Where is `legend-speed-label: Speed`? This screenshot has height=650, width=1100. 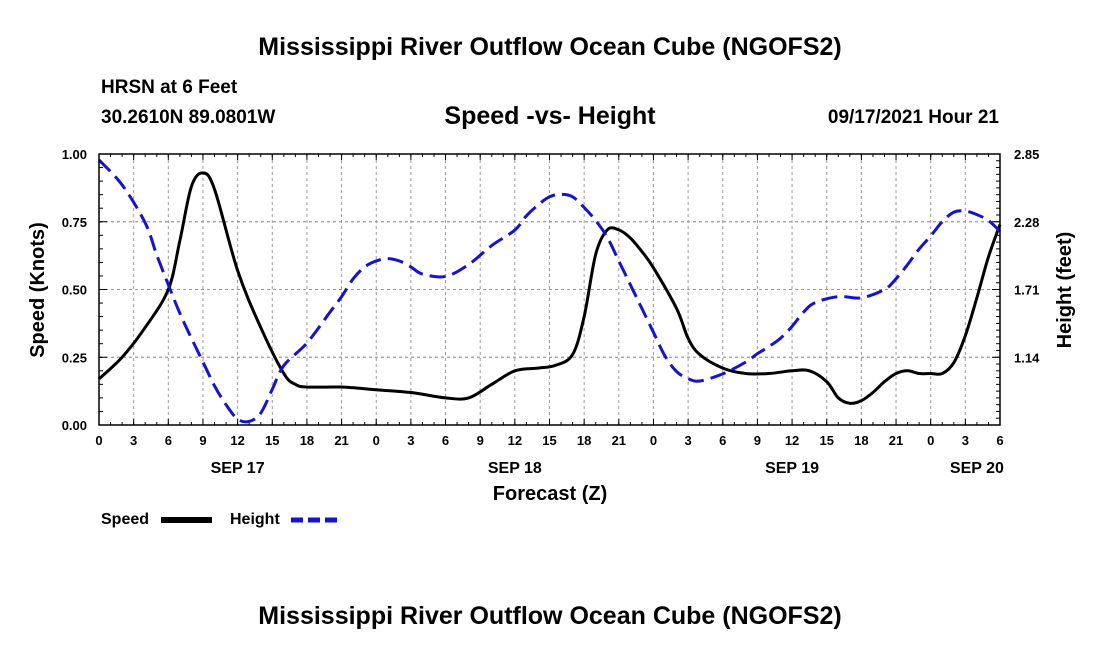 legend-speed-label: Speed is located at coordinates (125, 519).